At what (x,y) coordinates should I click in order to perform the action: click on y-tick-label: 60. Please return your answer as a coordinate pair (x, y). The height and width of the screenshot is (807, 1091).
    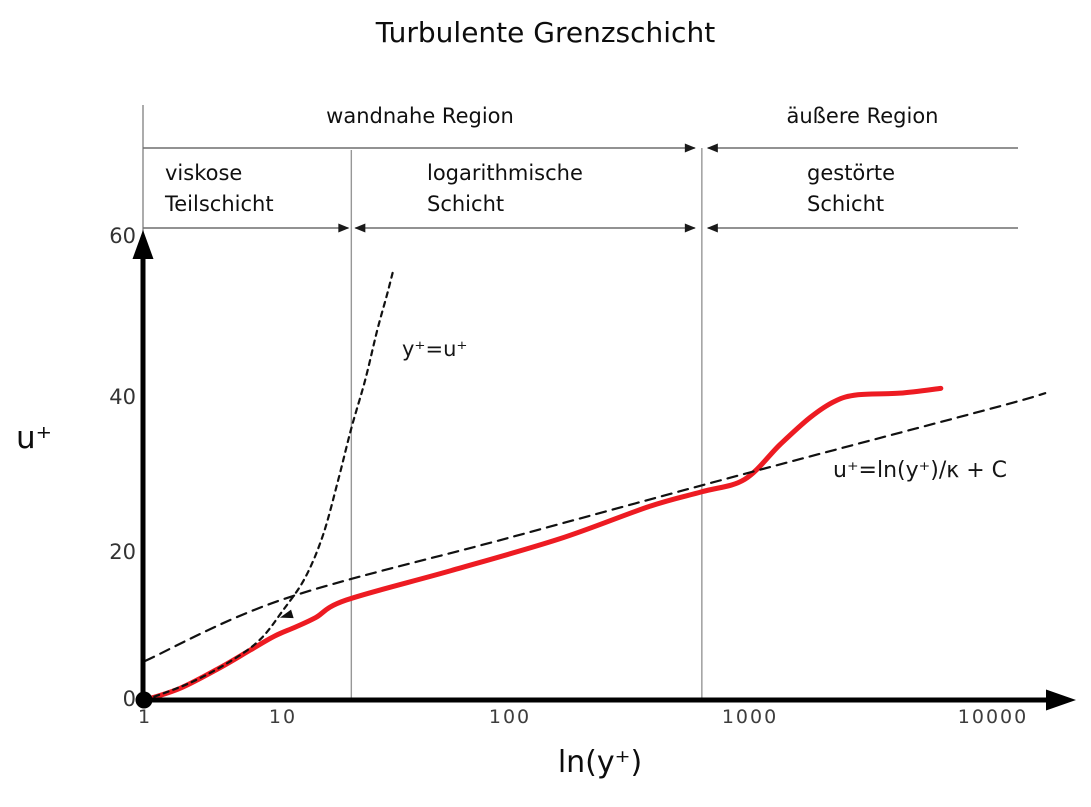
    Looking at the image, I should click on (122, 236).